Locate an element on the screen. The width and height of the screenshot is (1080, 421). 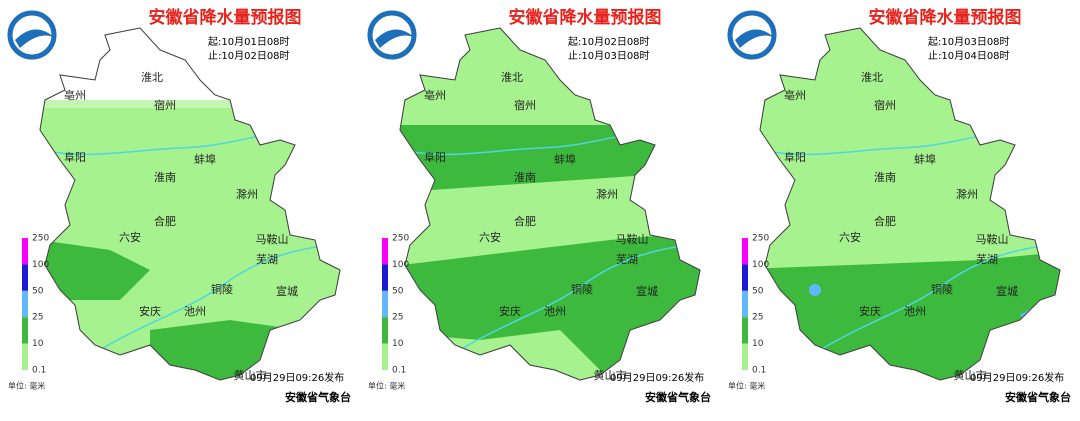
start-time: 起:10月02日08时 is located at coordinates (609, 42).